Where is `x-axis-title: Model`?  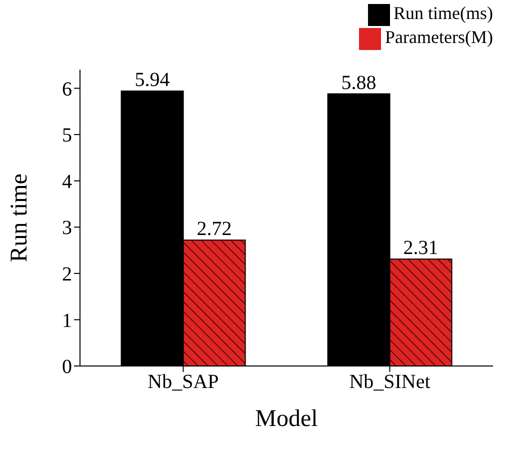 x-axis-title: Model is located at coordinates (286, 419).